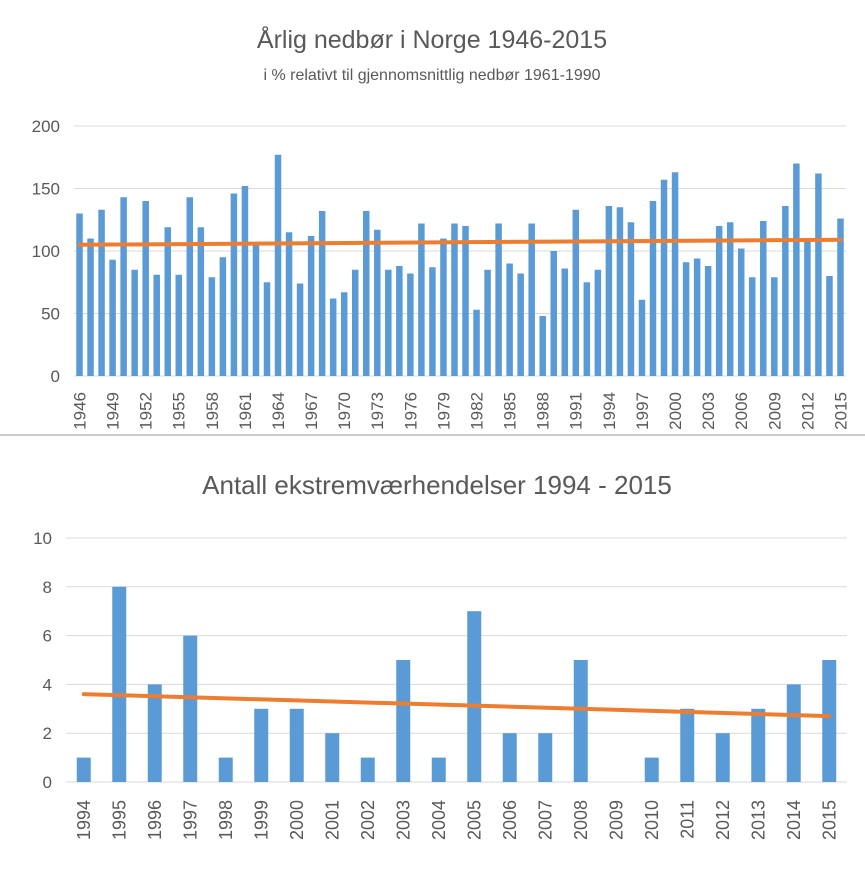 Image resolution: width=865 pixels, height=882 pixels. What do you see at coordinates (47, 587) in the screenshot?
I see `y-tick-label: 8` at bounding box center [47, 587].